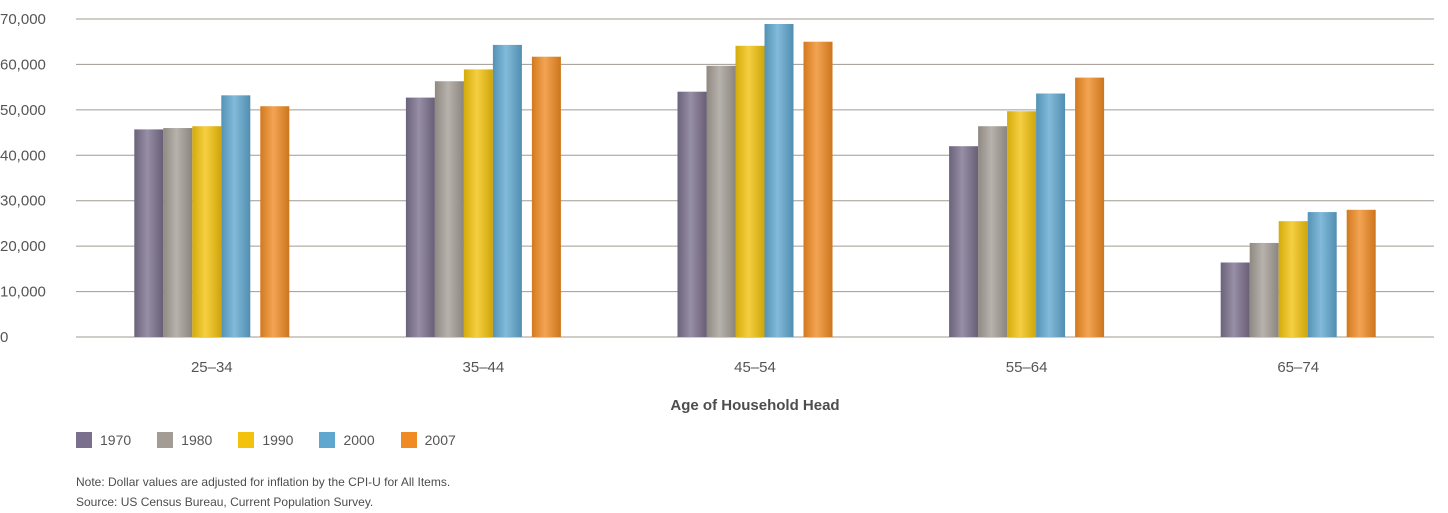 The width and height of the screenshot is (1448, 513). I want to click on y-tick-label: 0, so click(4, 337).